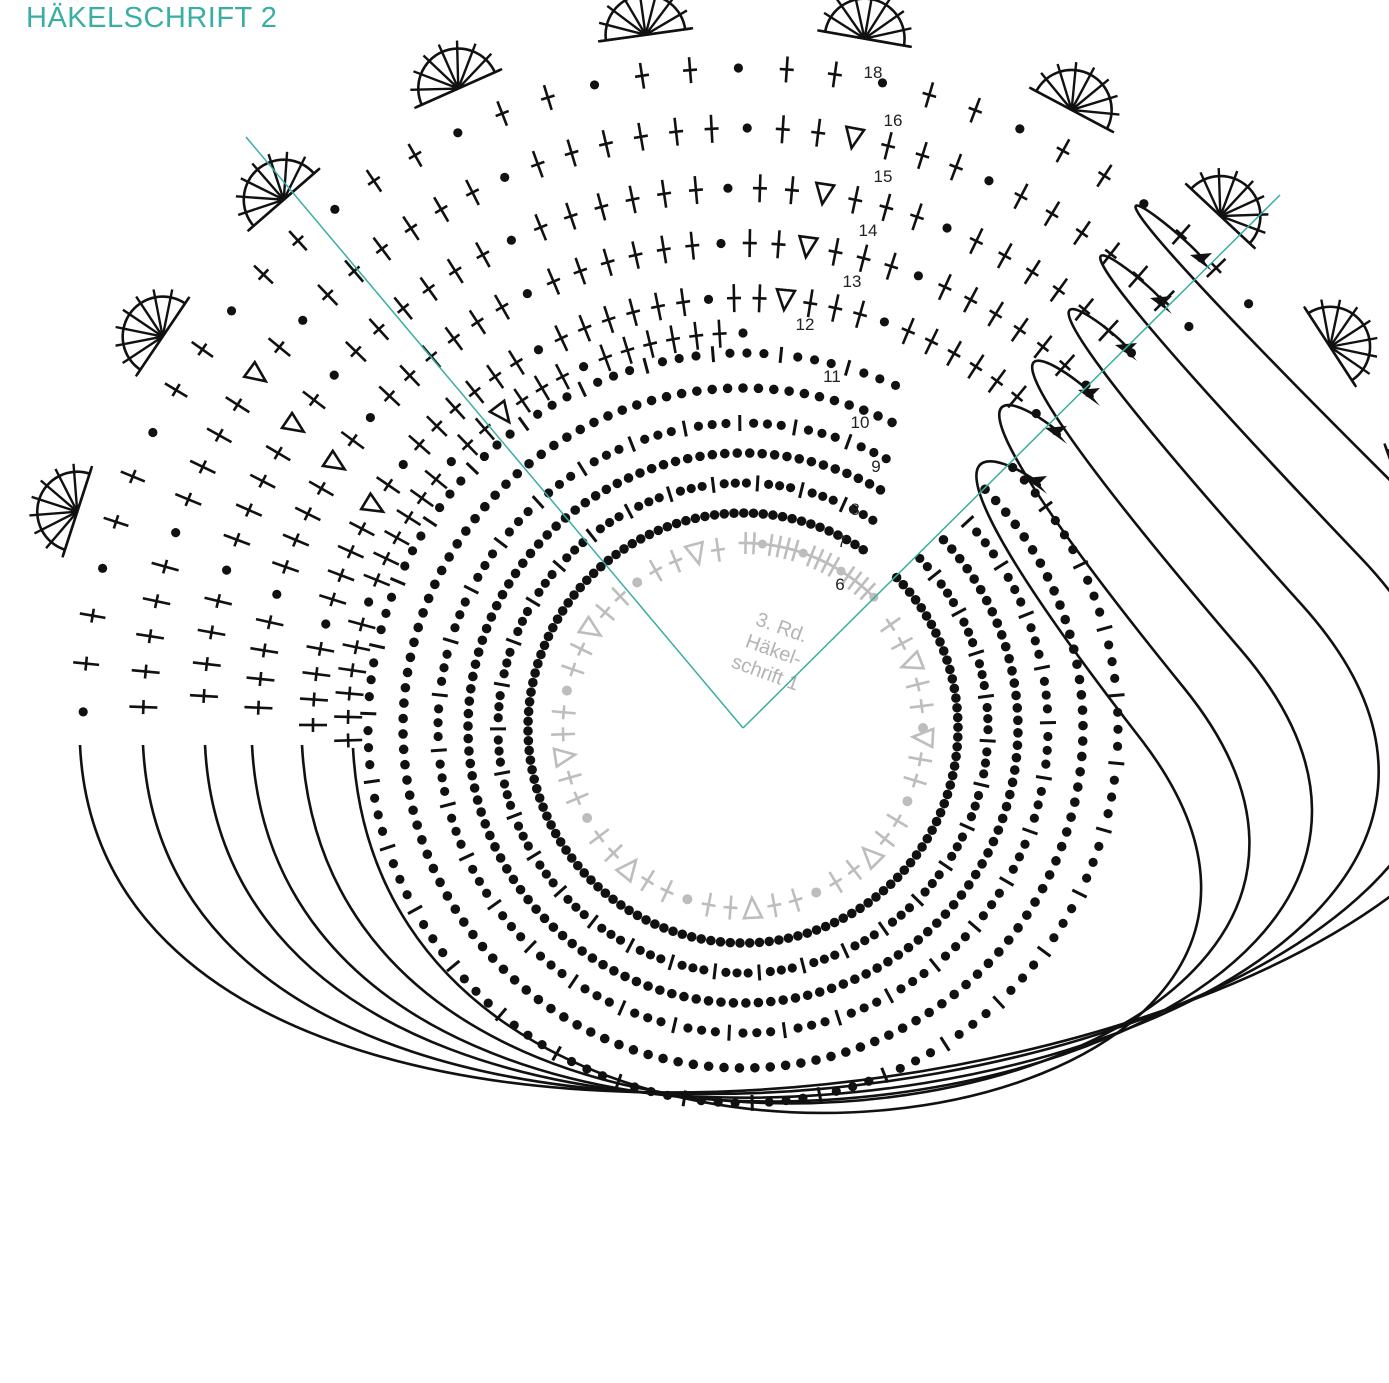 The image size is (1389, 1383). What do you see at coordinates (893, 120) in the screenshot?
I see `round-number-16: 16` at bounding box center [893, 120].